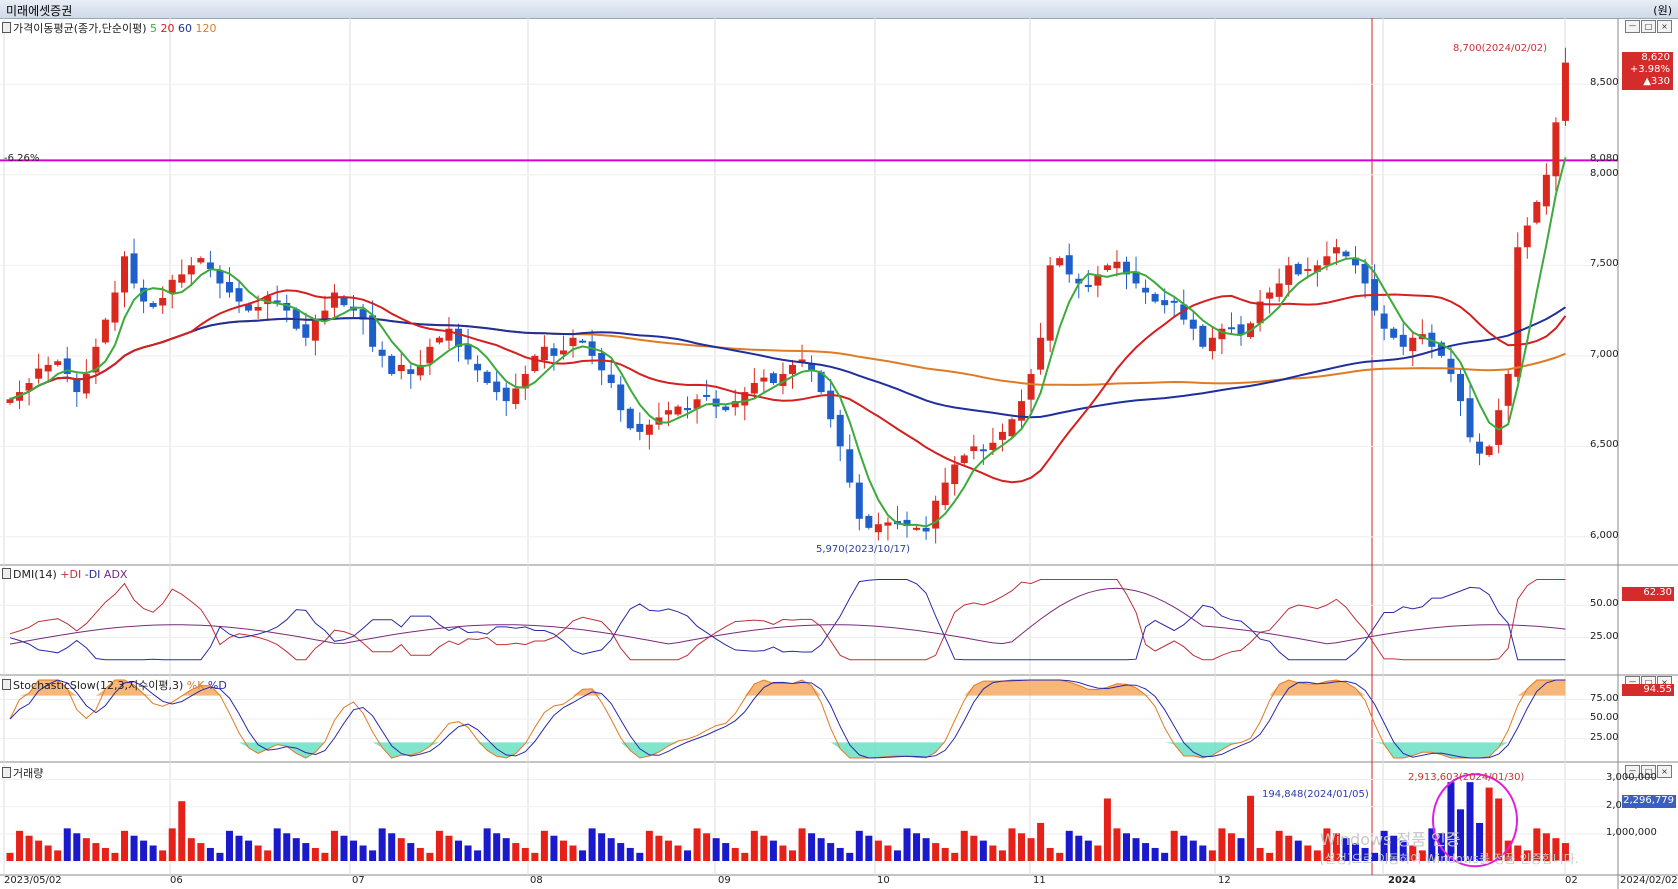  What do you see at coordinates (1604, 158) in the screenshot?
I see `hline-right-label: 8,080` at bounding box center [1604, 158].